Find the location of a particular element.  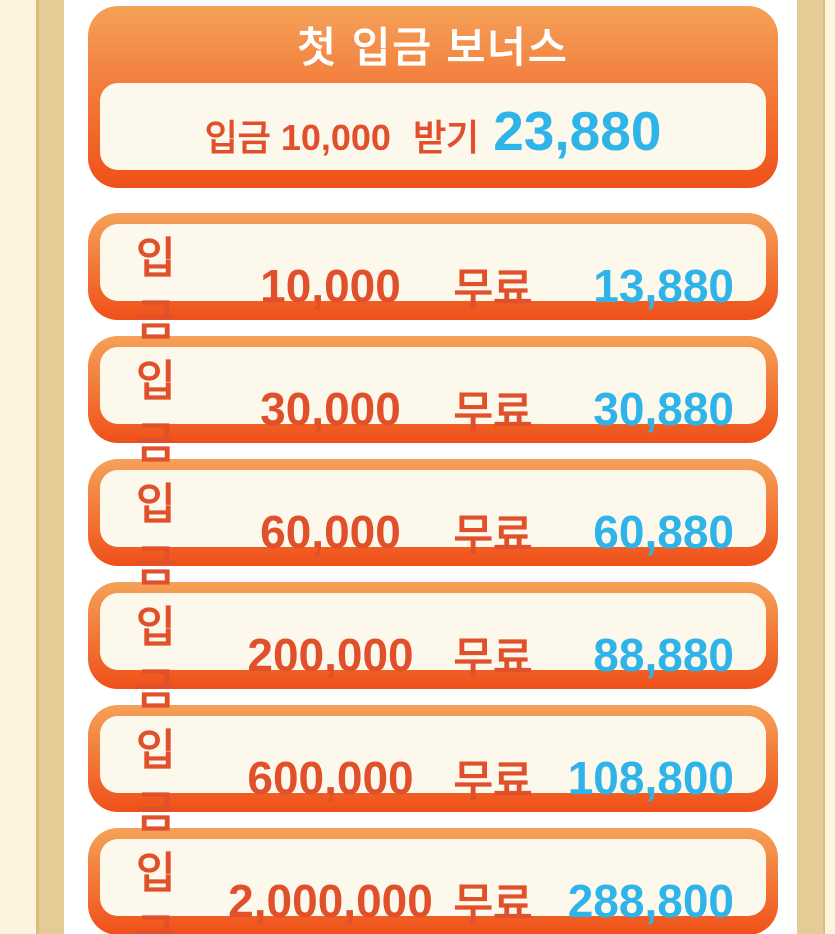

left-tan-stripe is located at coordinates (50, 467).